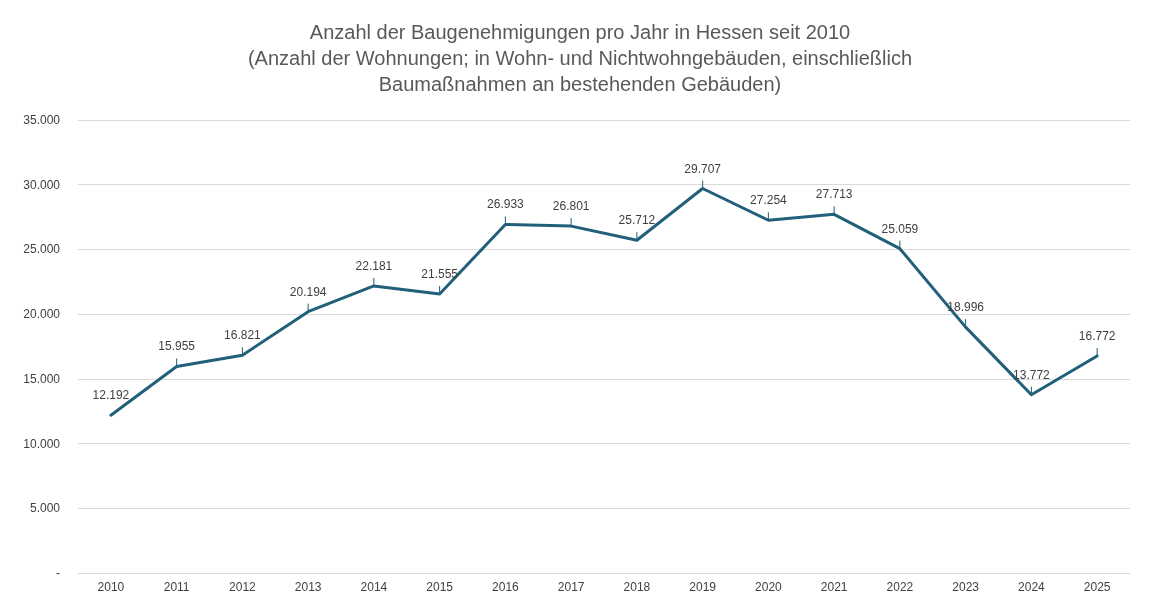 This screenshot has height=613, width=1160. I want to click on x-tick-label: 2017, so click(571, 587).